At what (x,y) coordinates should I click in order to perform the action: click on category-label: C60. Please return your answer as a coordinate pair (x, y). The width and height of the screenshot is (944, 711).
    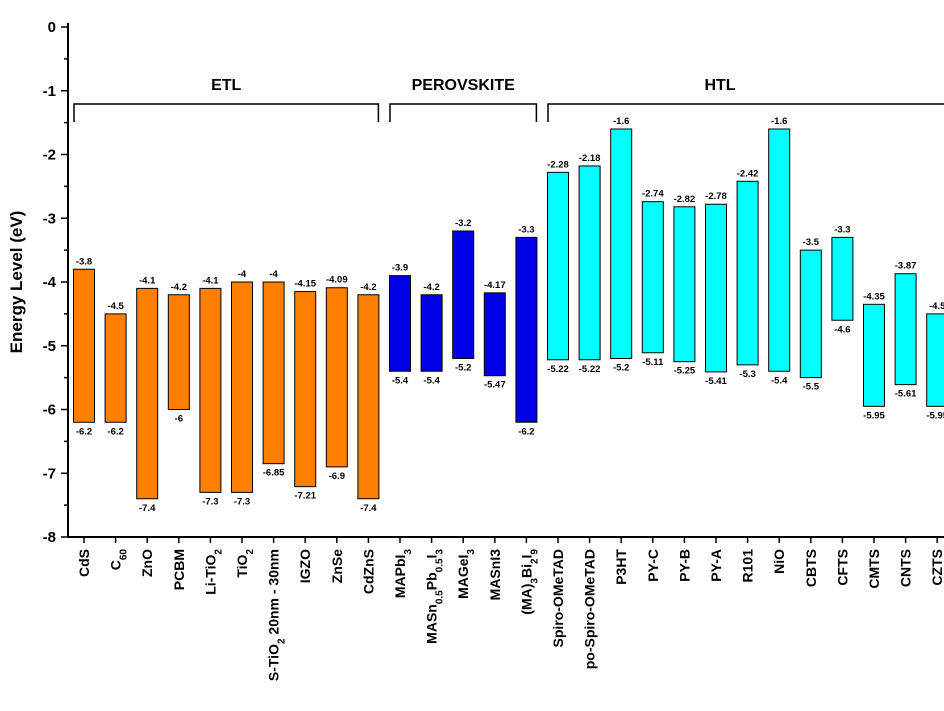
    Looking at the image, I should click on (119, 560).